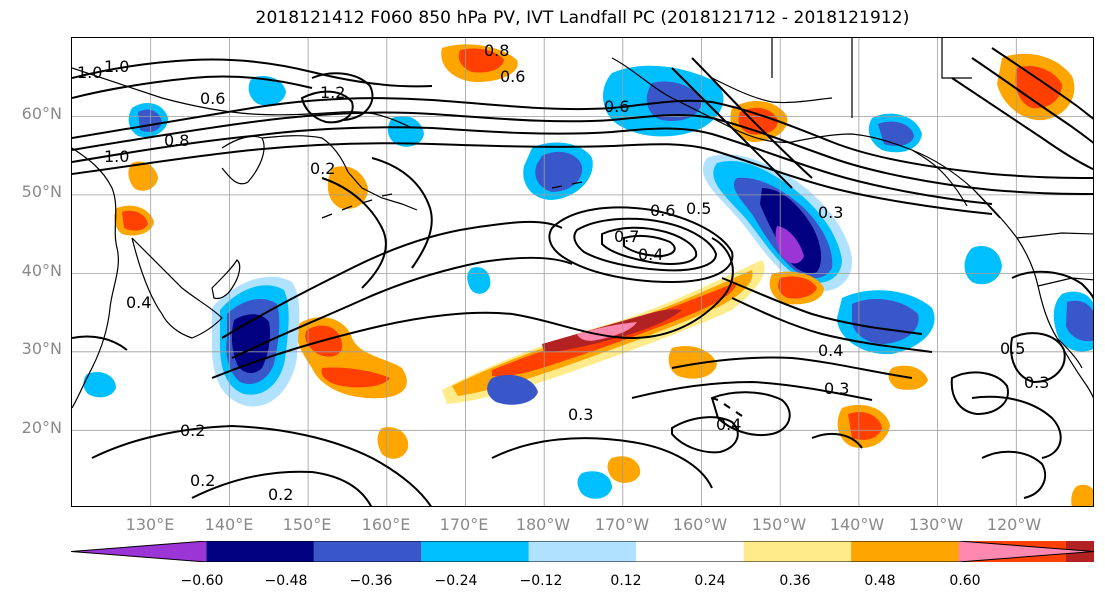  What do you see at coordinates (626, 581) in the screenshot?
I see `colorbar-tick-label: 0.12` at bounding box center [626, 581].